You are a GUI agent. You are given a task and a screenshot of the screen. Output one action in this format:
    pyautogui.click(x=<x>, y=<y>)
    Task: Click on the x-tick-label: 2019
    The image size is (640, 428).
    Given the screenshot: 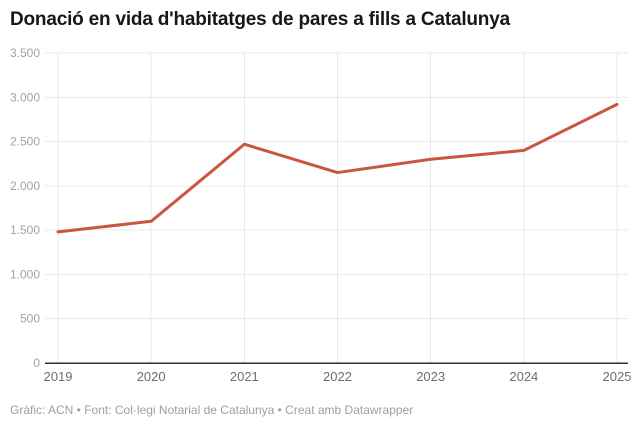 What is the action you would take?
    pyautogui.click(x=58, y=376)
    